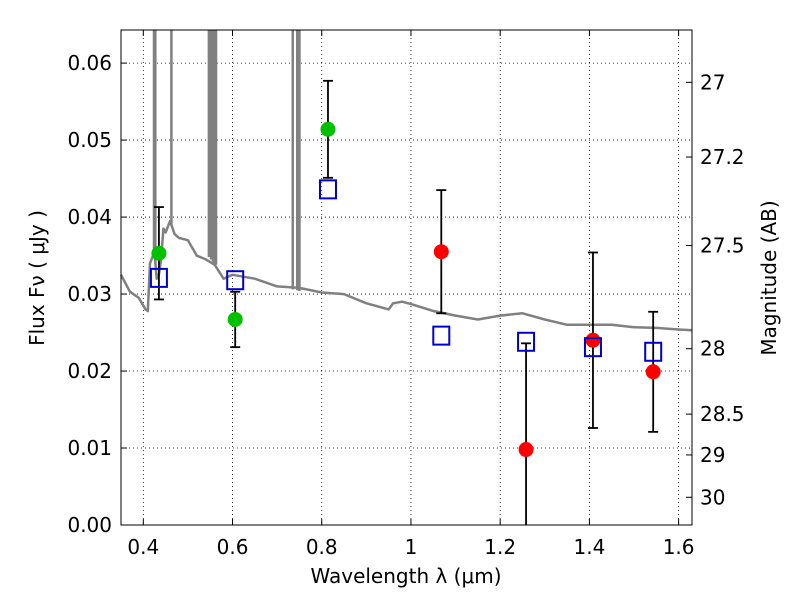 The width and height of the screenshot is (800, 600). Describe the element at coordinates (722, 157) in the screenshot. I see `y2-tick-label: 27.2` at that location.